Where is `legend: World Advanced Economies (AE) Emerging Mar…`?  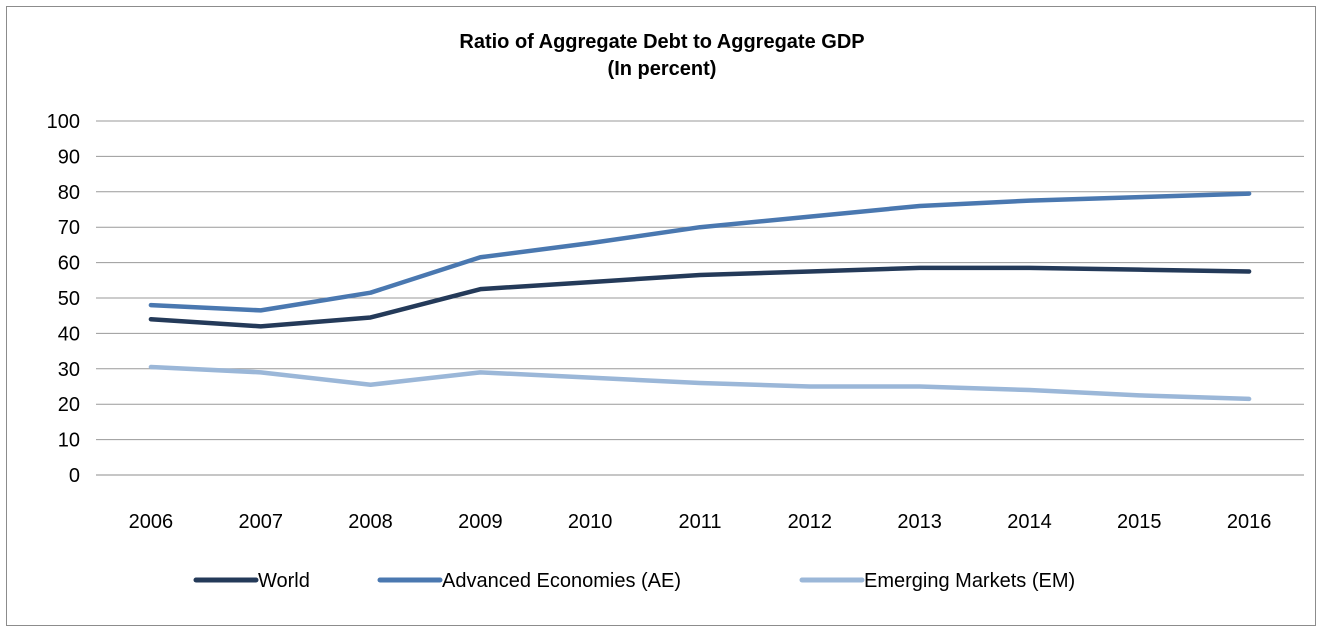 legend: World Advanced Economies (AE) Emerging Mar… is located at coordinates (635, 581).